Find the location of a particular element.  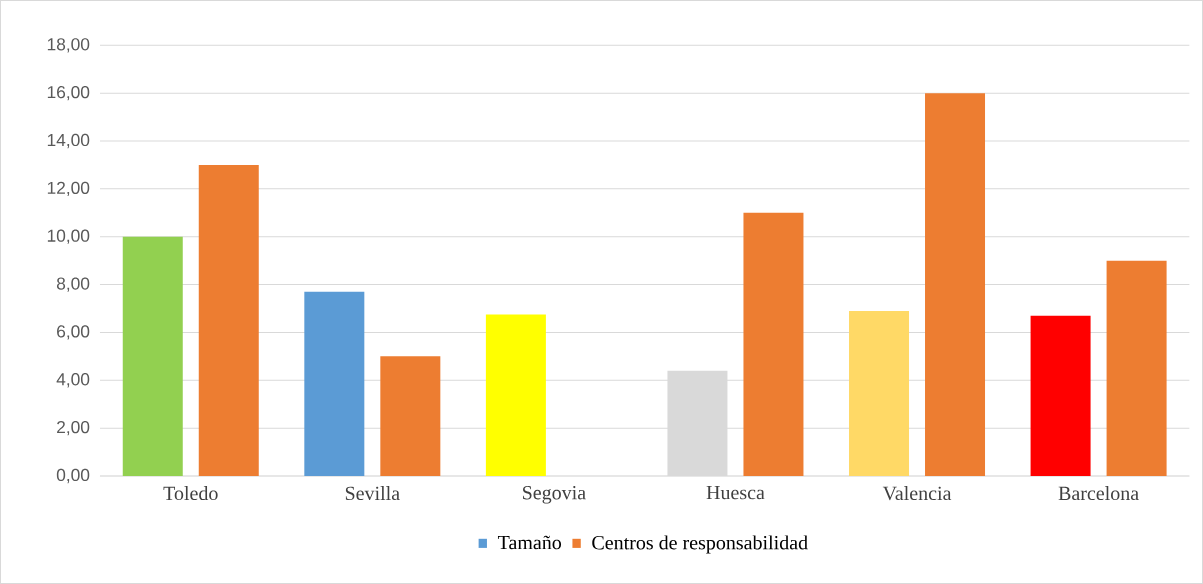

y-tick-label: 16,00 is located at coordinates (68, 93).